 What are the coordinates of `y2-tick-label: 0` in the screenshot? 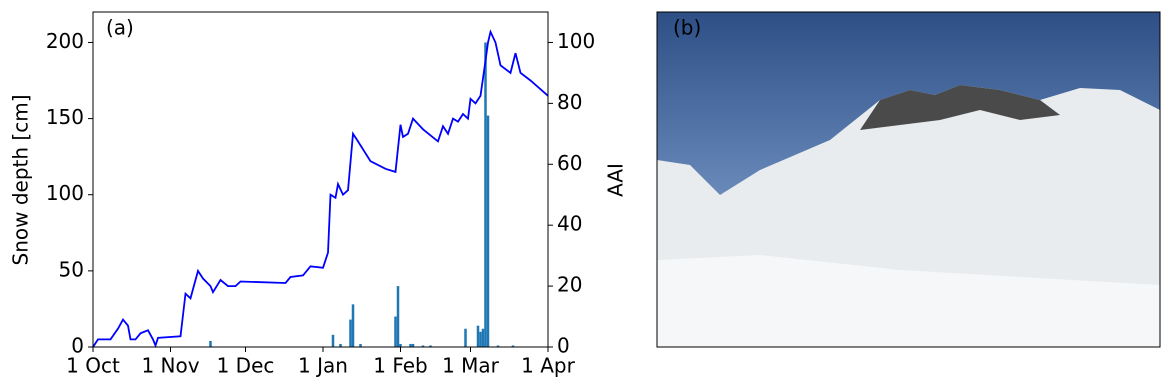 It's located at (563, 346).